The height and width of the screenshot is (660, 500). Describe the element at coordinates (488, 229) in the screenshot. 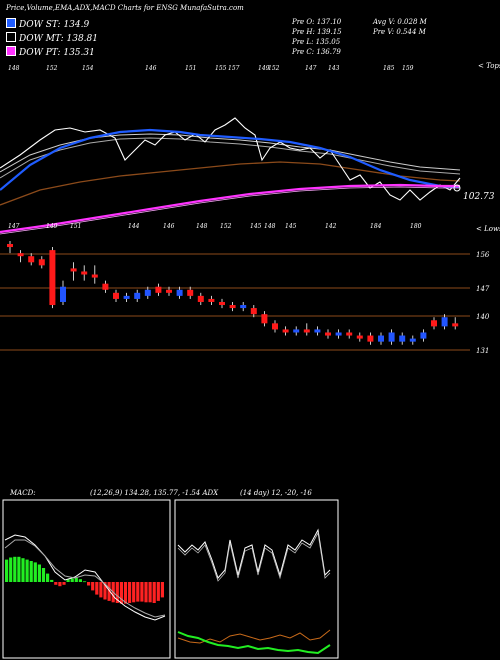

I see `lows-label: < Lows` at that location.